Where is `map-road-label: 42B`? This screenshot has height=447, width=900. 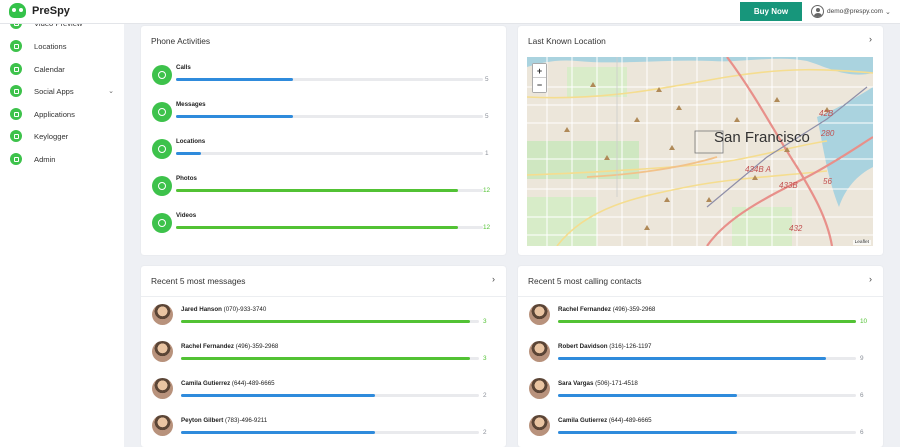
map-road-label: 42B is located at coordinates (826, 113).